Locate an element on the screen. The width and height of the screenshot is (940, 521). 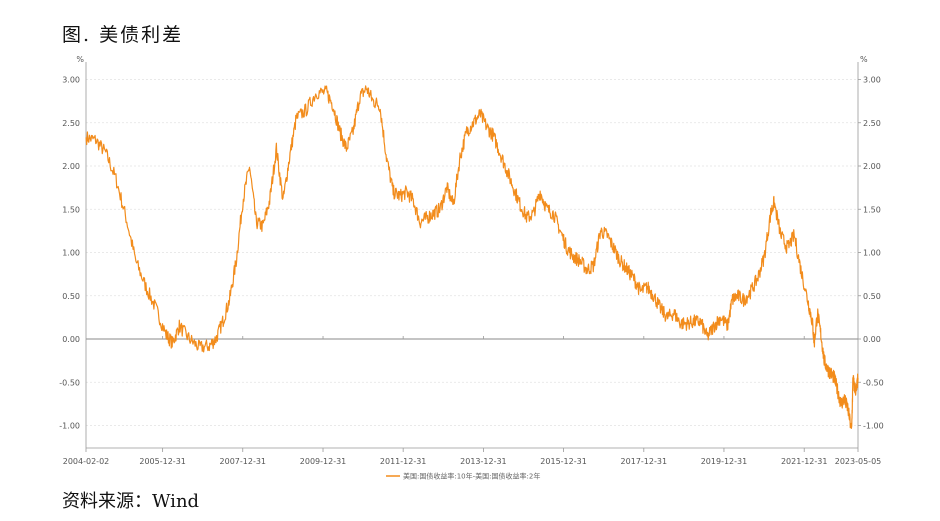
x-tick-label: 2023-05-05 is located at coordinates (858, 461).